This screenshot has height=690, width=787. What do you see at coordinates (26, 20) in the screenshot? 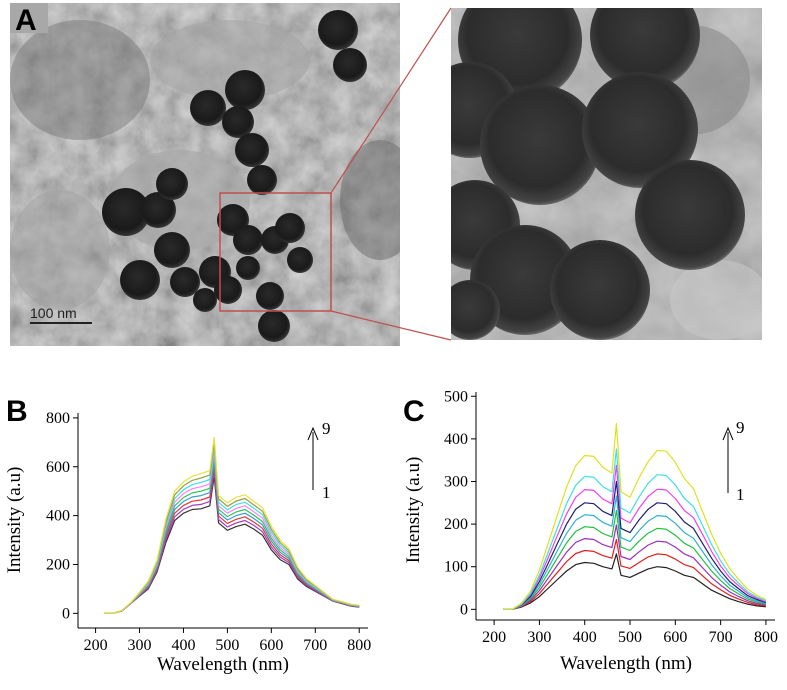
I see `panel-a-letter: A` at bounding box center [26, 20].